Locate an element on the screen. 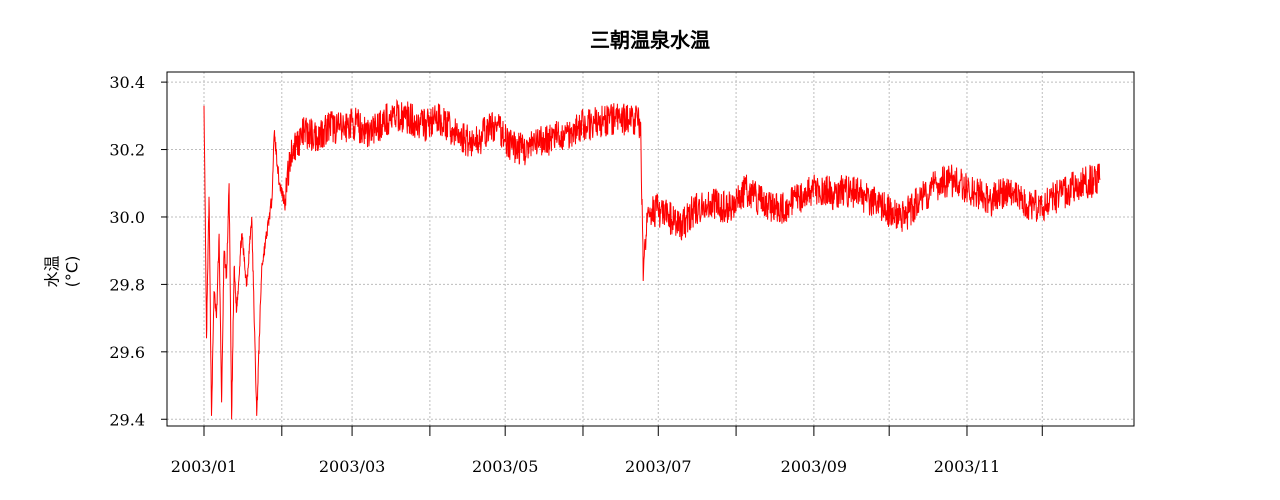  y-tick-label: 29.4 is located at coordinates (127, 419).